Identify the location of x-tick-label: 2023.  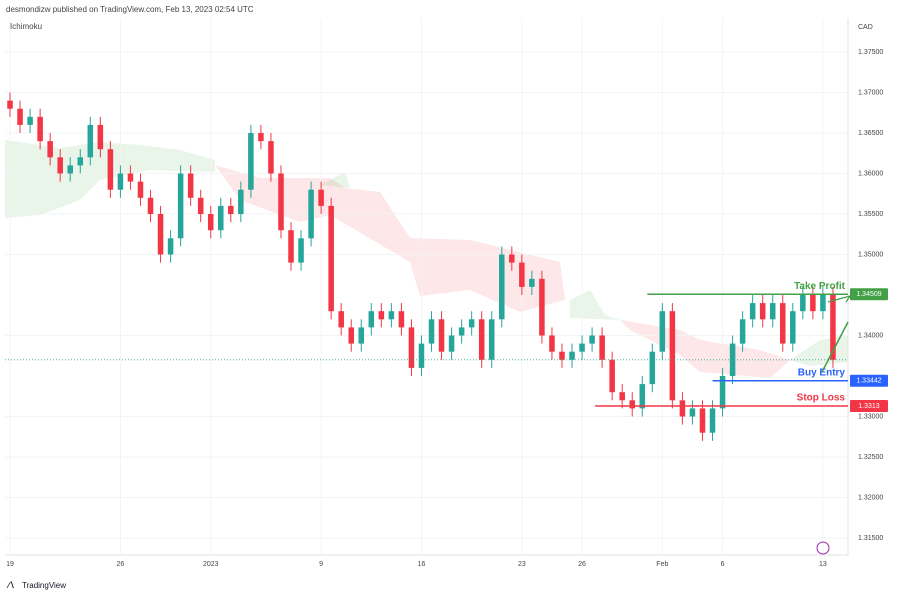
(211, 564).